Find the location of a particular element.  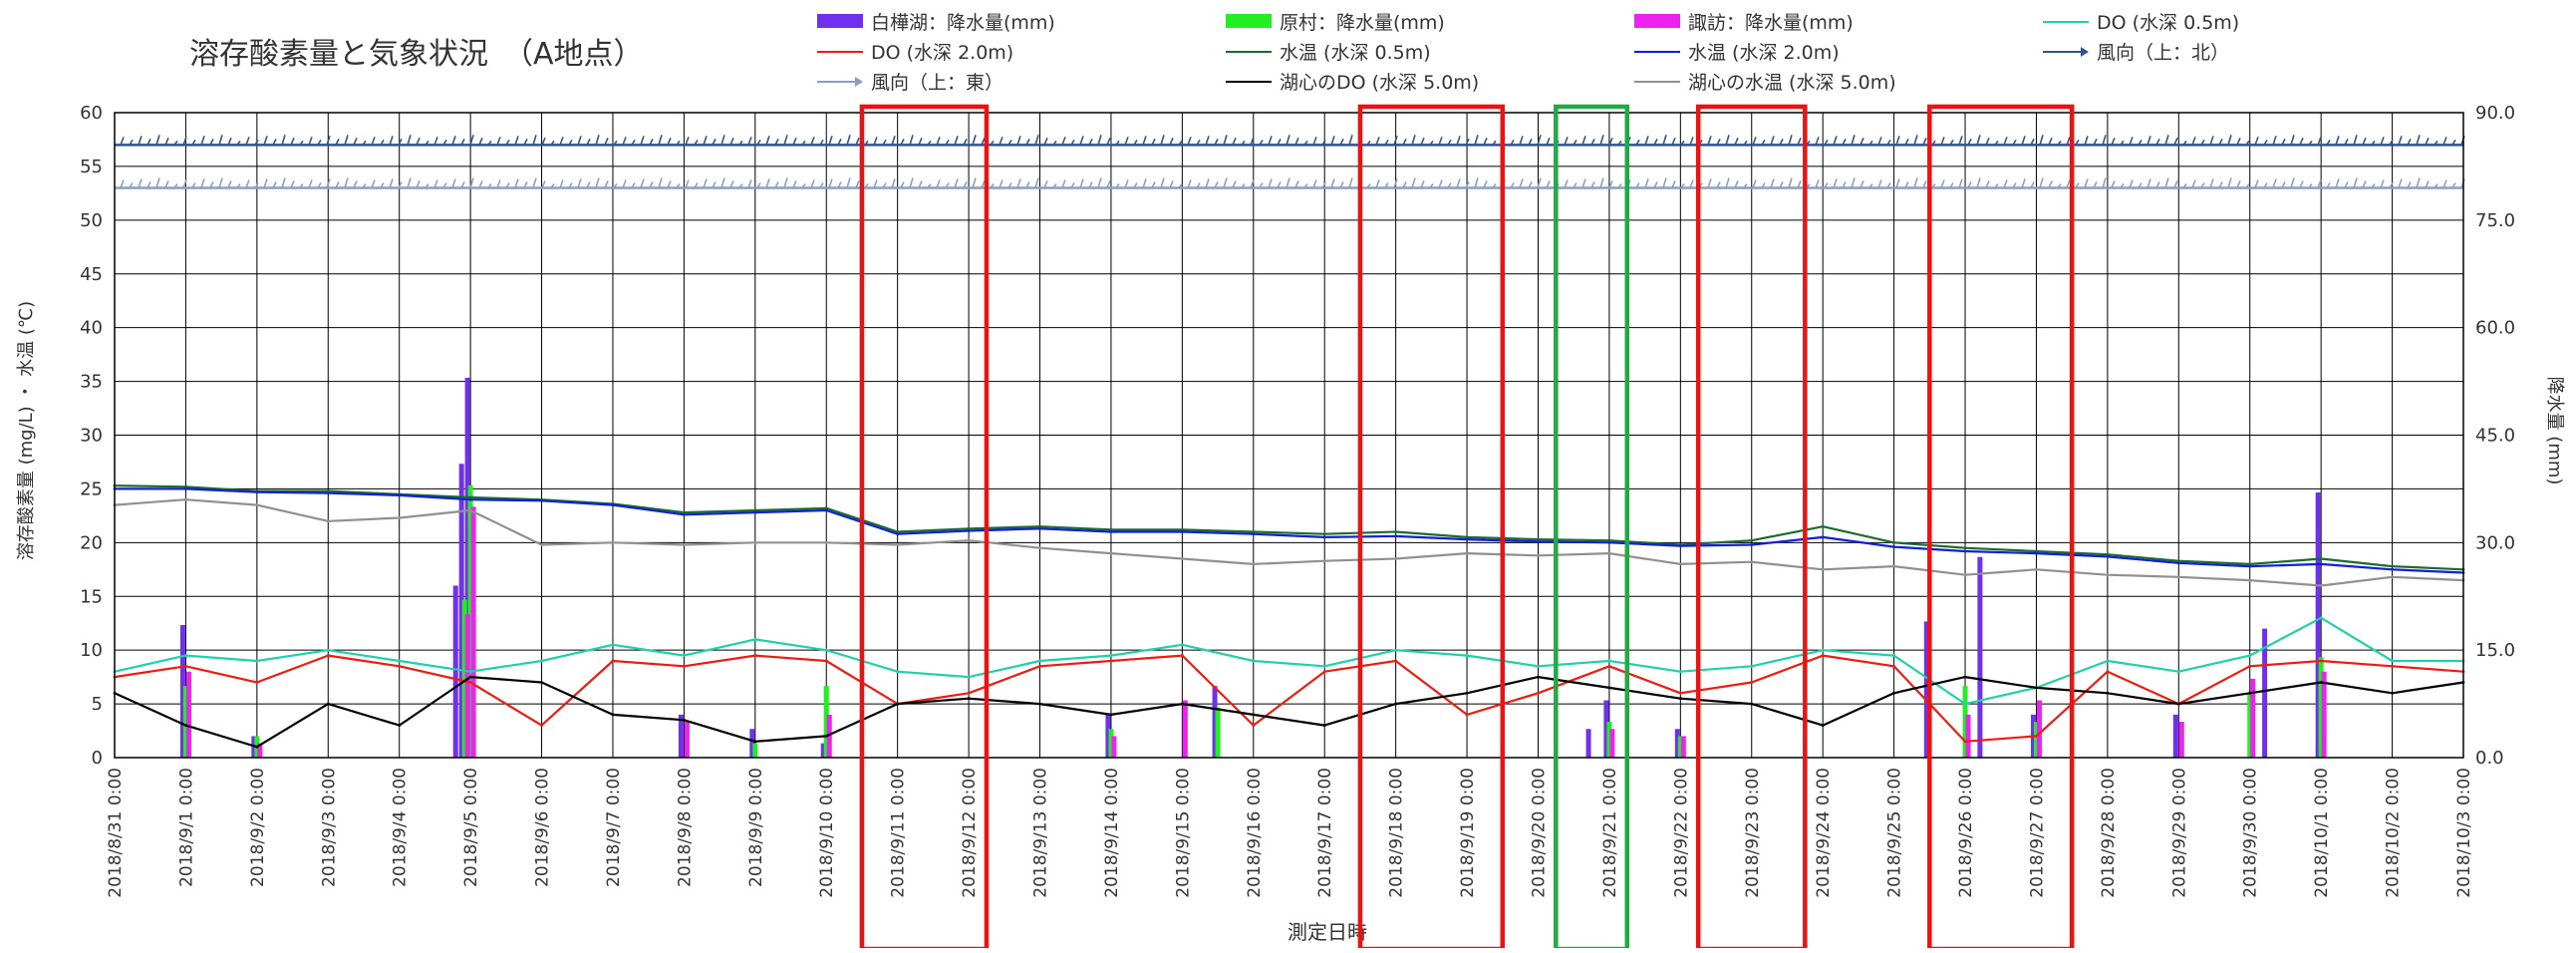

x-tick-label: 2018/9/11 0:00 is located at coordinates (899, 833).